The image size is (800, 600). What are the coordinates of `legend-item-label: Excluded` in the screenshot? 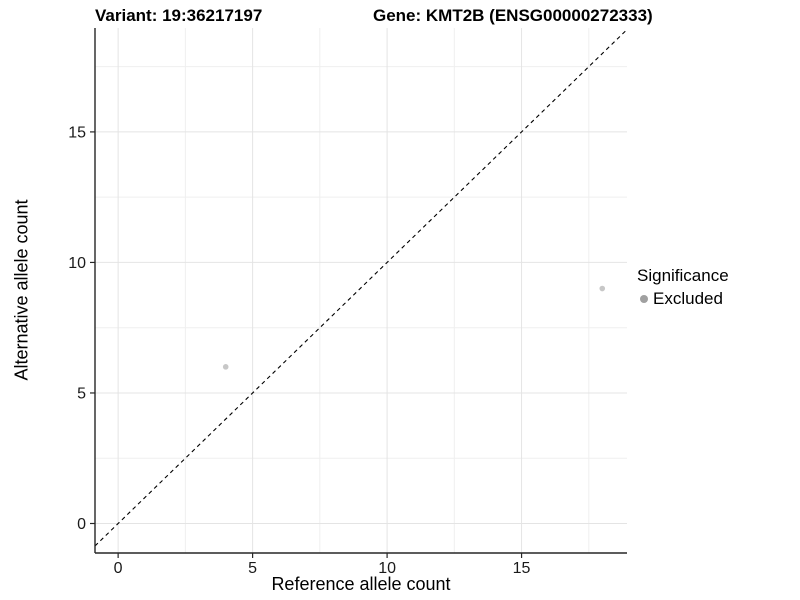 It's located at (688, 298).